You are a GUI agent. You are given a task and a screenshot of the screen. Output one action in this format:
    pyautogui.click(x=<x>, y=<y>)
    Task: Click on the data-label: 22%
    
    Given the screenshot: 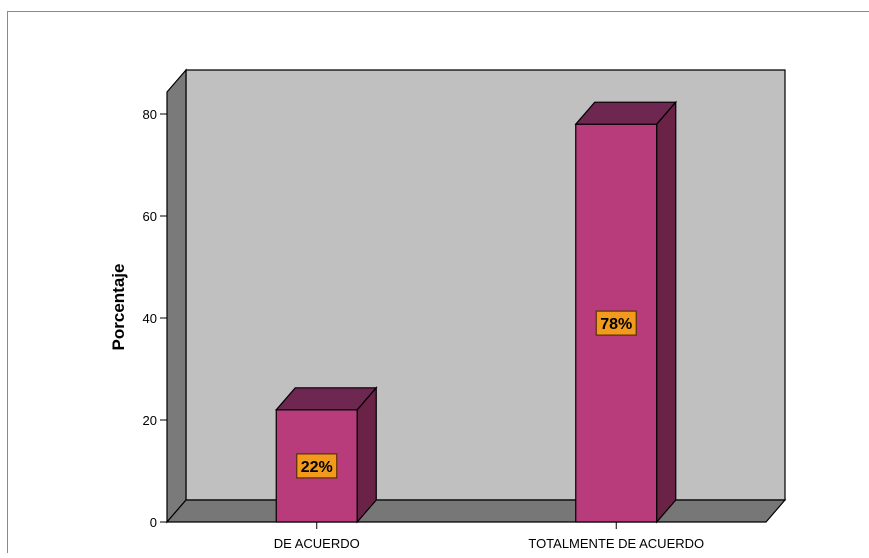 What is the action you would take?
    pyautogui.click(x=317, y=467)
    